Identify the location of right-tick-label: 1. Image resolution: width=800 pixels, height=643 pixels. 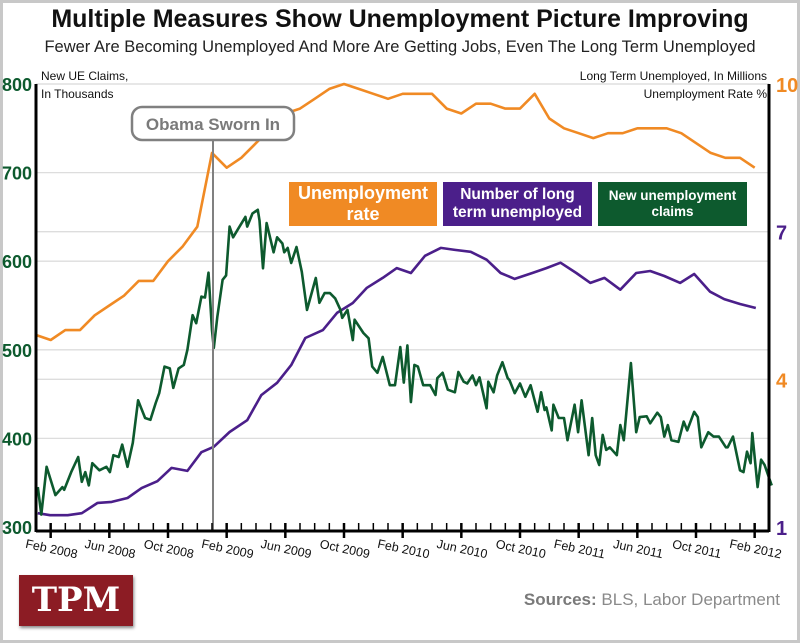
(781, 529).